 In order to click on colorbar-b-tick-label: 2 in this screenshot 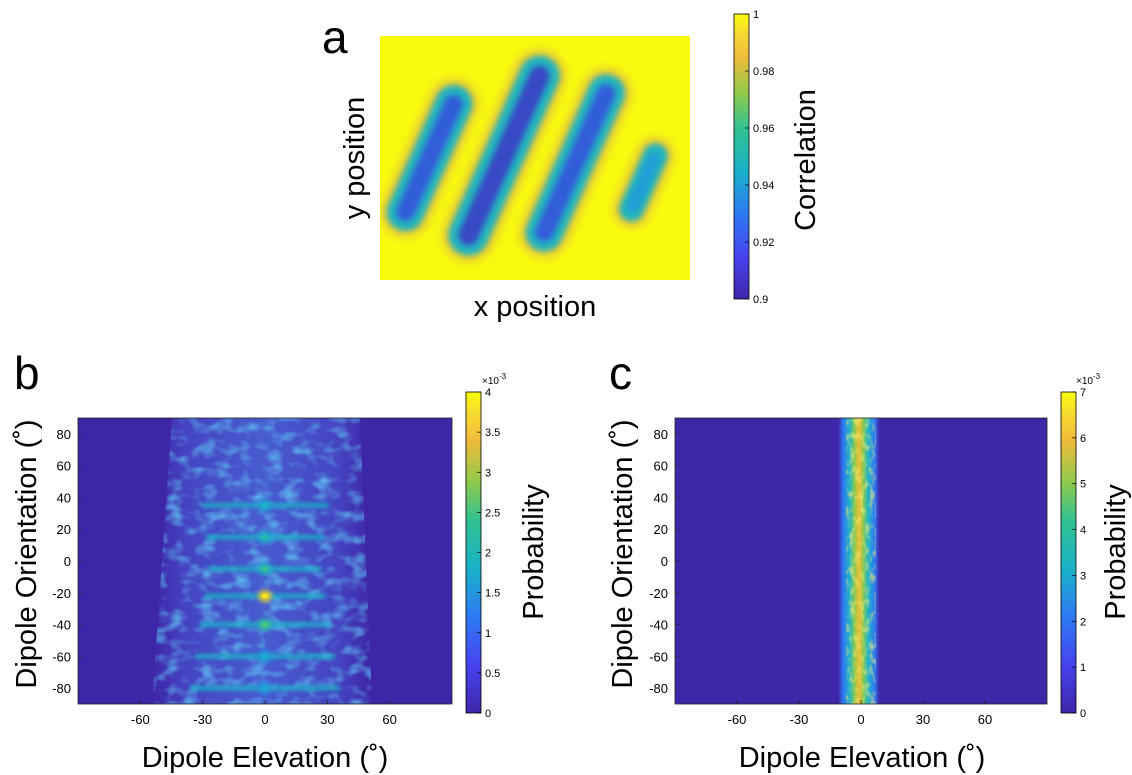, I will do `click(488, 554)`.